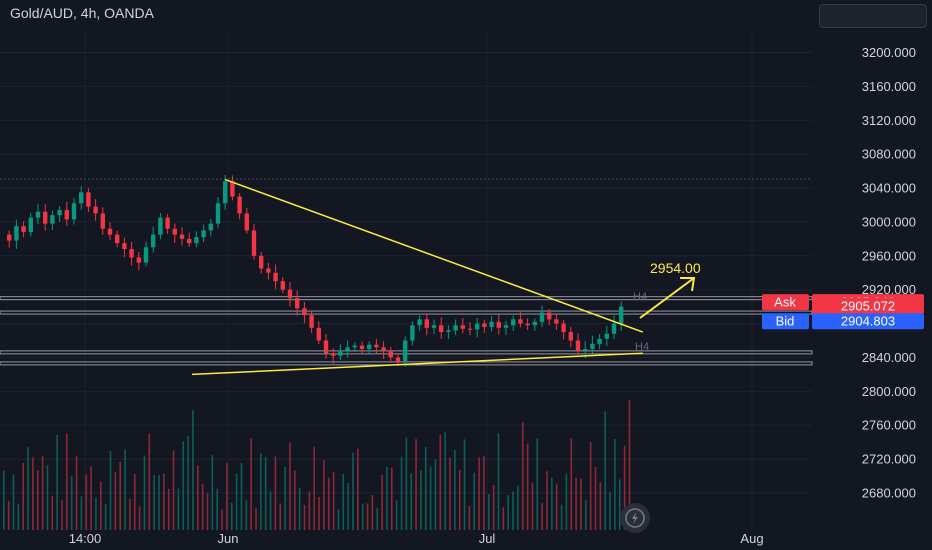 This screenshot has width=932, height=550. What do you see at coordinates (889, 459) in the screenshot?
I see `y-tick-label: 2720.000` at bounding box center [889, 459].